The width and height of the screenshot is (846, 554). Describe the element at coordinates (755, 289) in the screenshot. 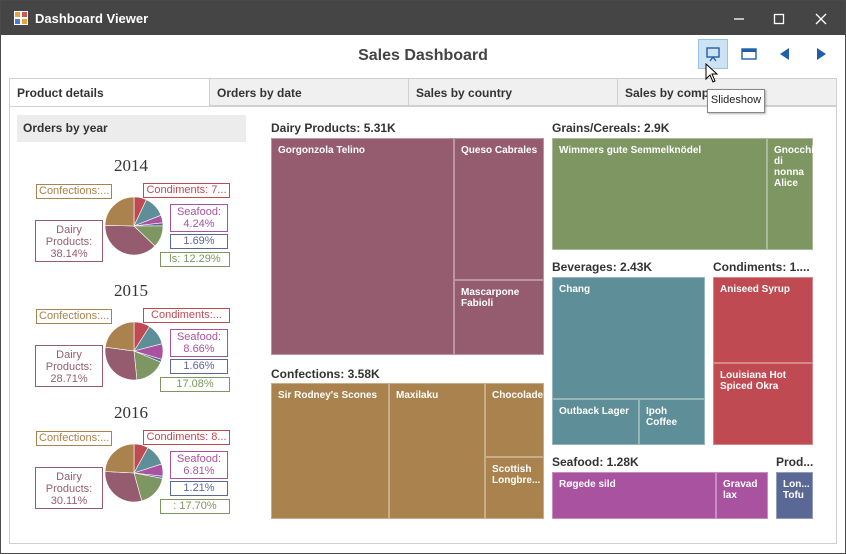

I see `tile-label: Aniseed Syrup` at that location.